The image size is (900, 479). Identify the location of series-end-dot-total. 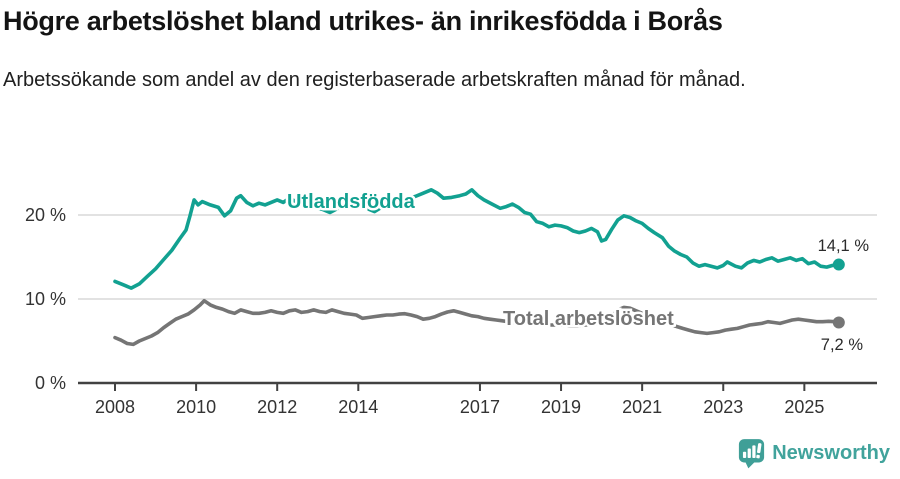
(838, 322).